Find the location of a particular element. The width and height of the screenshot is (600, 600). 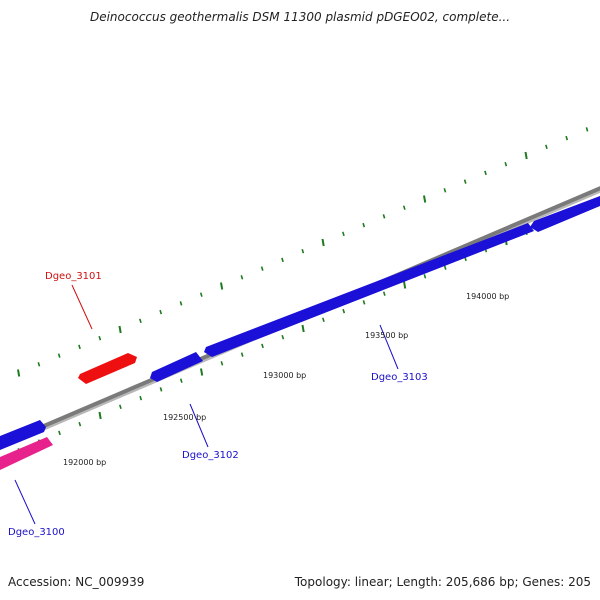

scale-label-193500: 193500 bp is located at coordinates (386, 335).